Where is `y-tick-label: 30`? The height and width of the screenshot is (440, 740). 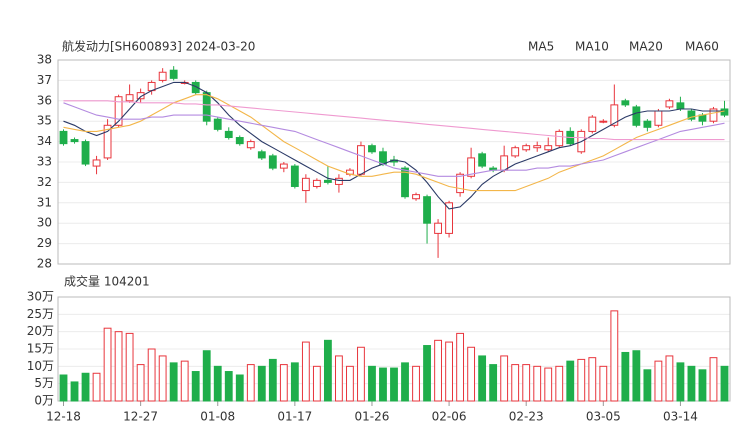 y-tick-label: 30 is located at coordinates (44, 223).